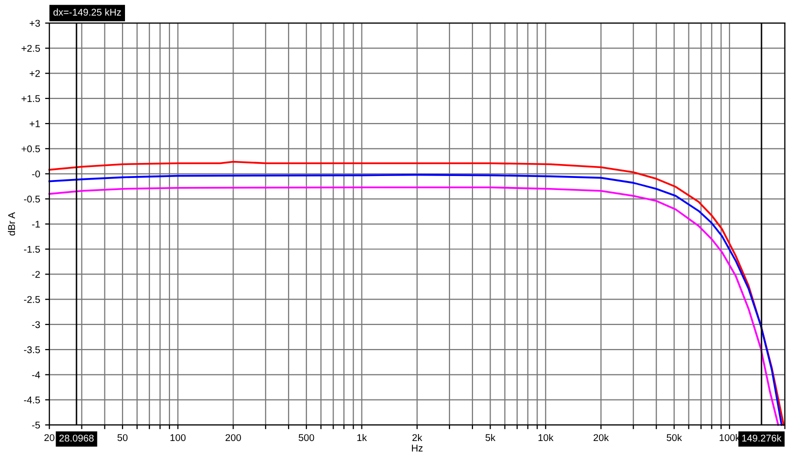  What do you see at coordinates (36, 425) in the screenshot?
I see `y-tick-label: -5` at bounding box center [36, 425].